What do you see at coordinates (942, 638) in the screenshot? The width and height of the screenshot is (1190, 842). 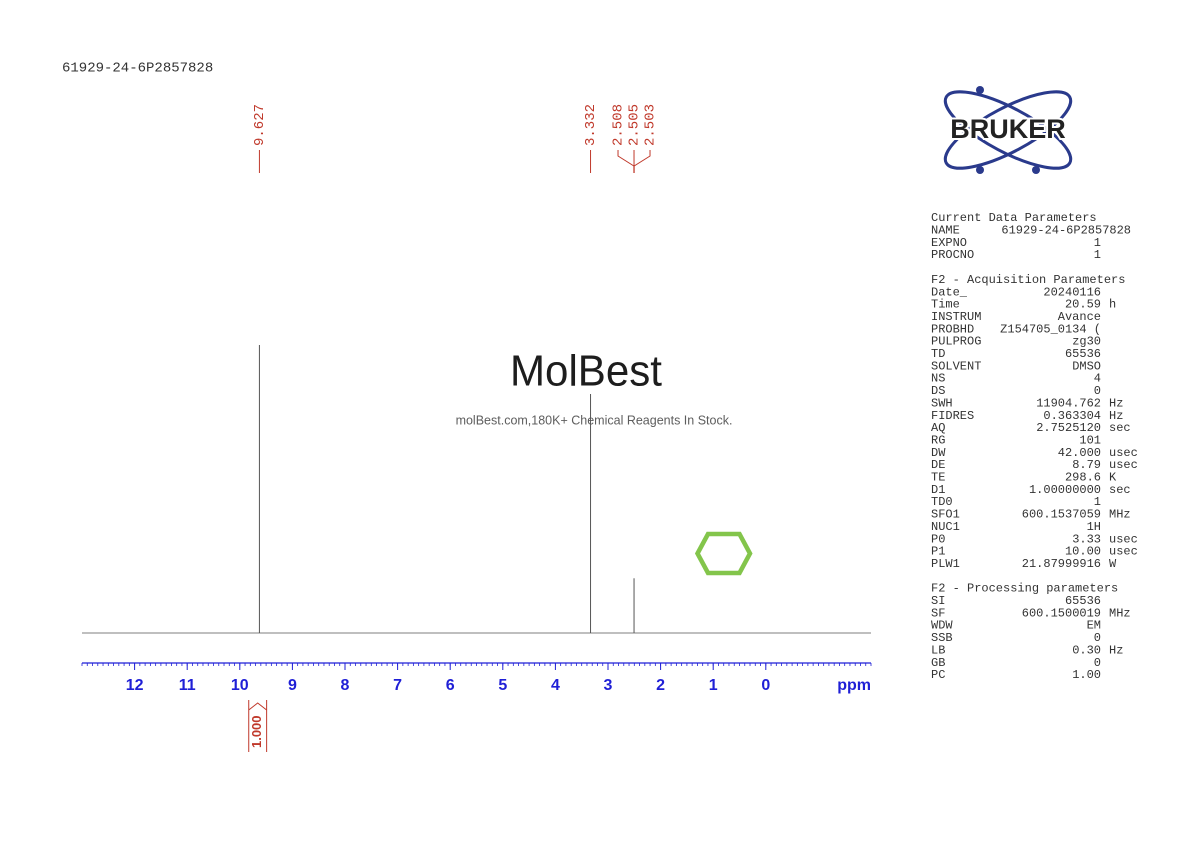 I see `parameter-name: SSB` at bounding box center [942, 638].